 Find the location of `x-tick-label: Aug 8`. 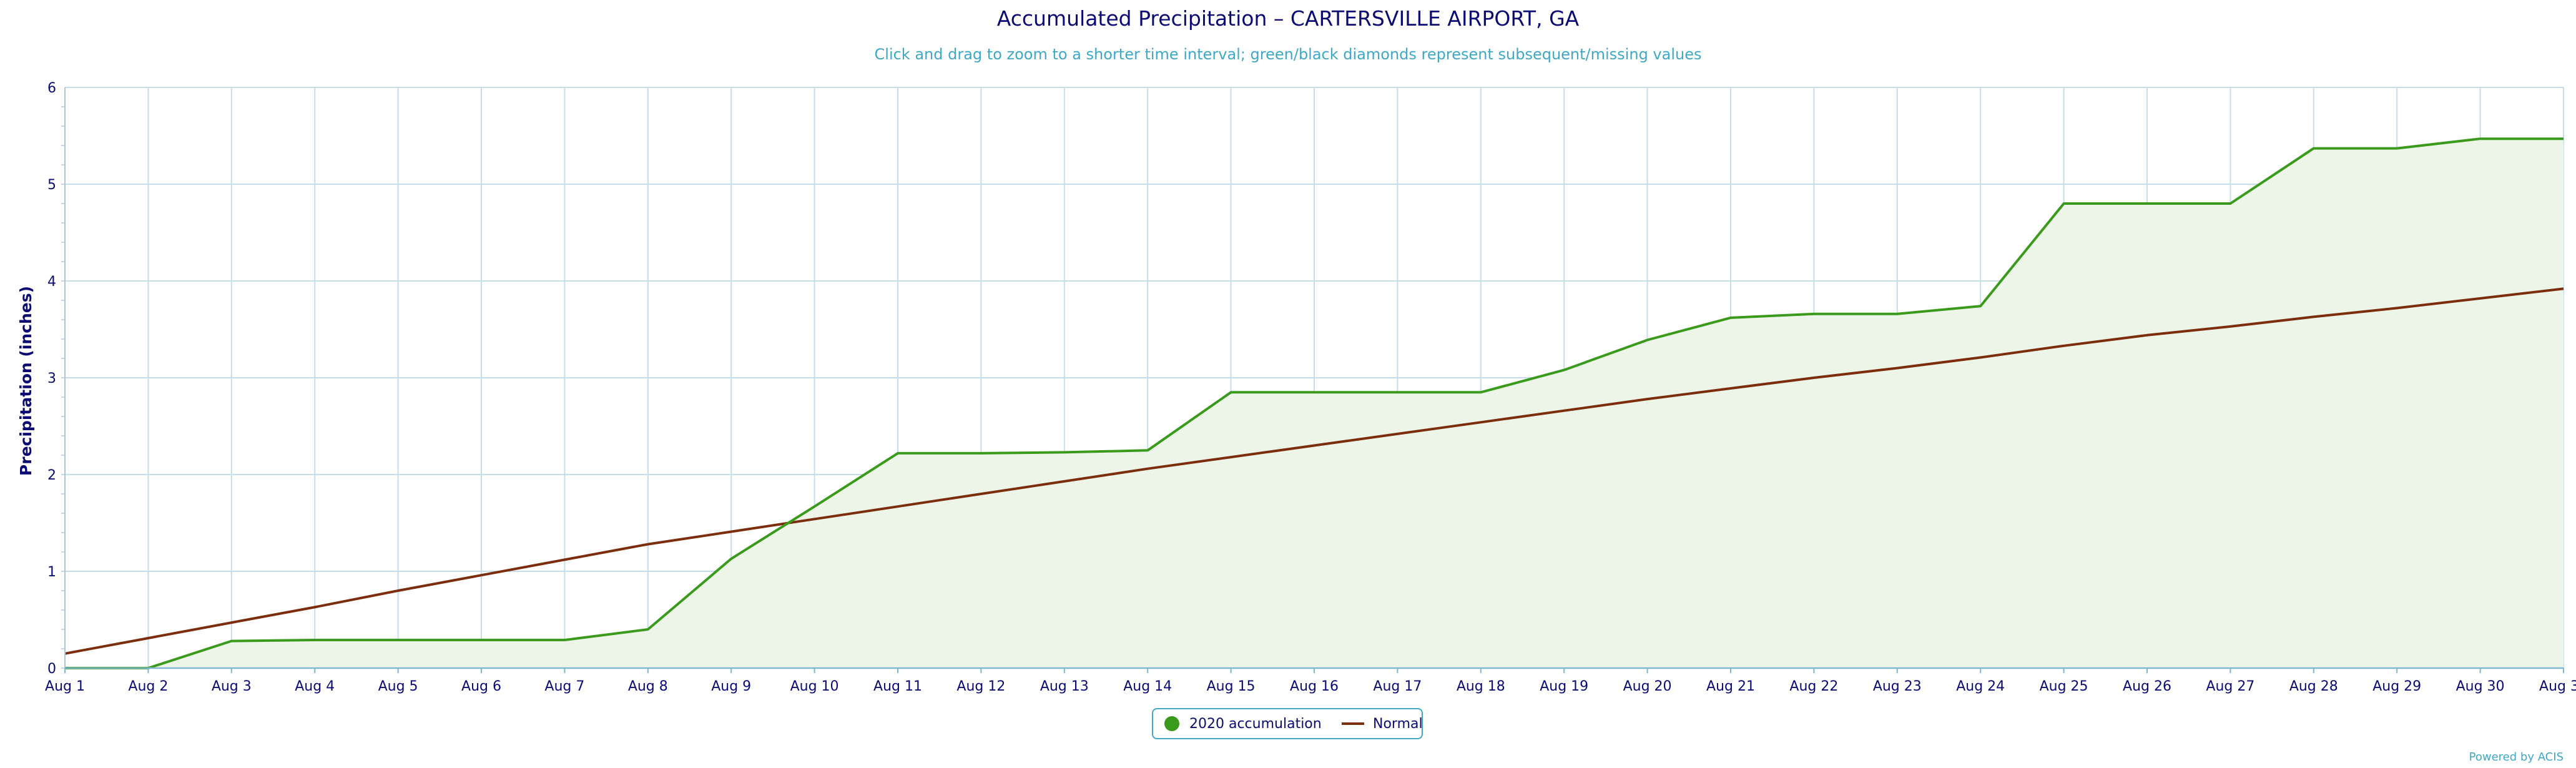

x-tick-label: Aug 8 is located at coordinates (648, 686).